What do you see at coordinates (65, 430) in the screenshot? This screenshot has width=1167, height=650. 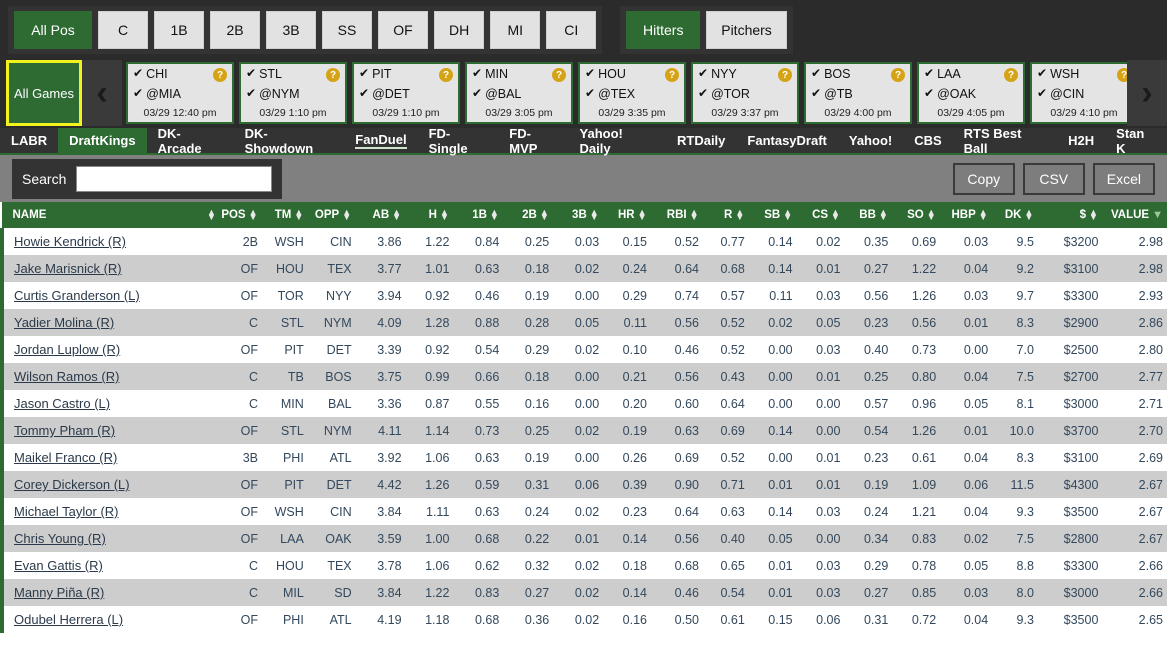 I see `player-name-link: Tommy Pham (R)` at bounding box center [65, 430].